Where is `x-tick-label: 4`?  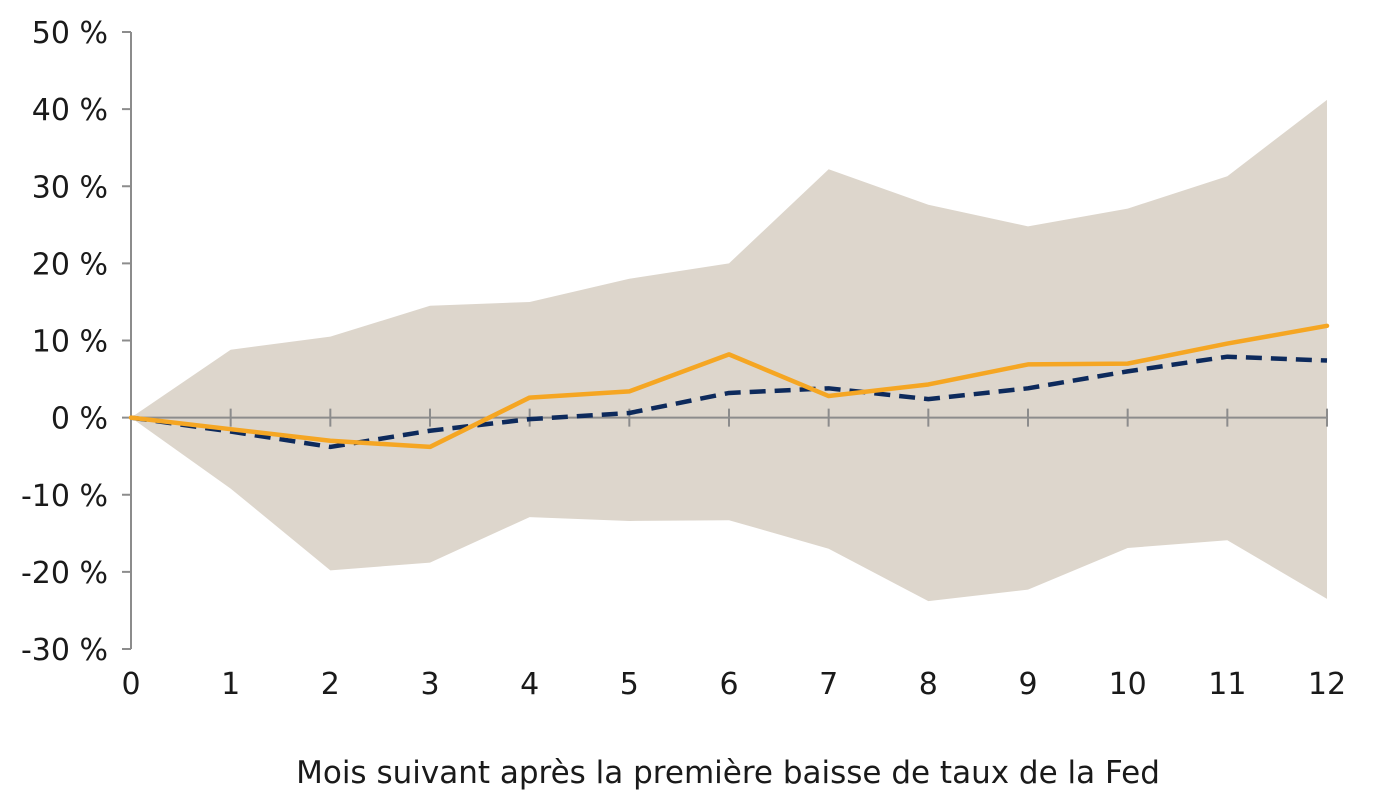 x-tick-label: 4 is located at coordinates (529, 684).